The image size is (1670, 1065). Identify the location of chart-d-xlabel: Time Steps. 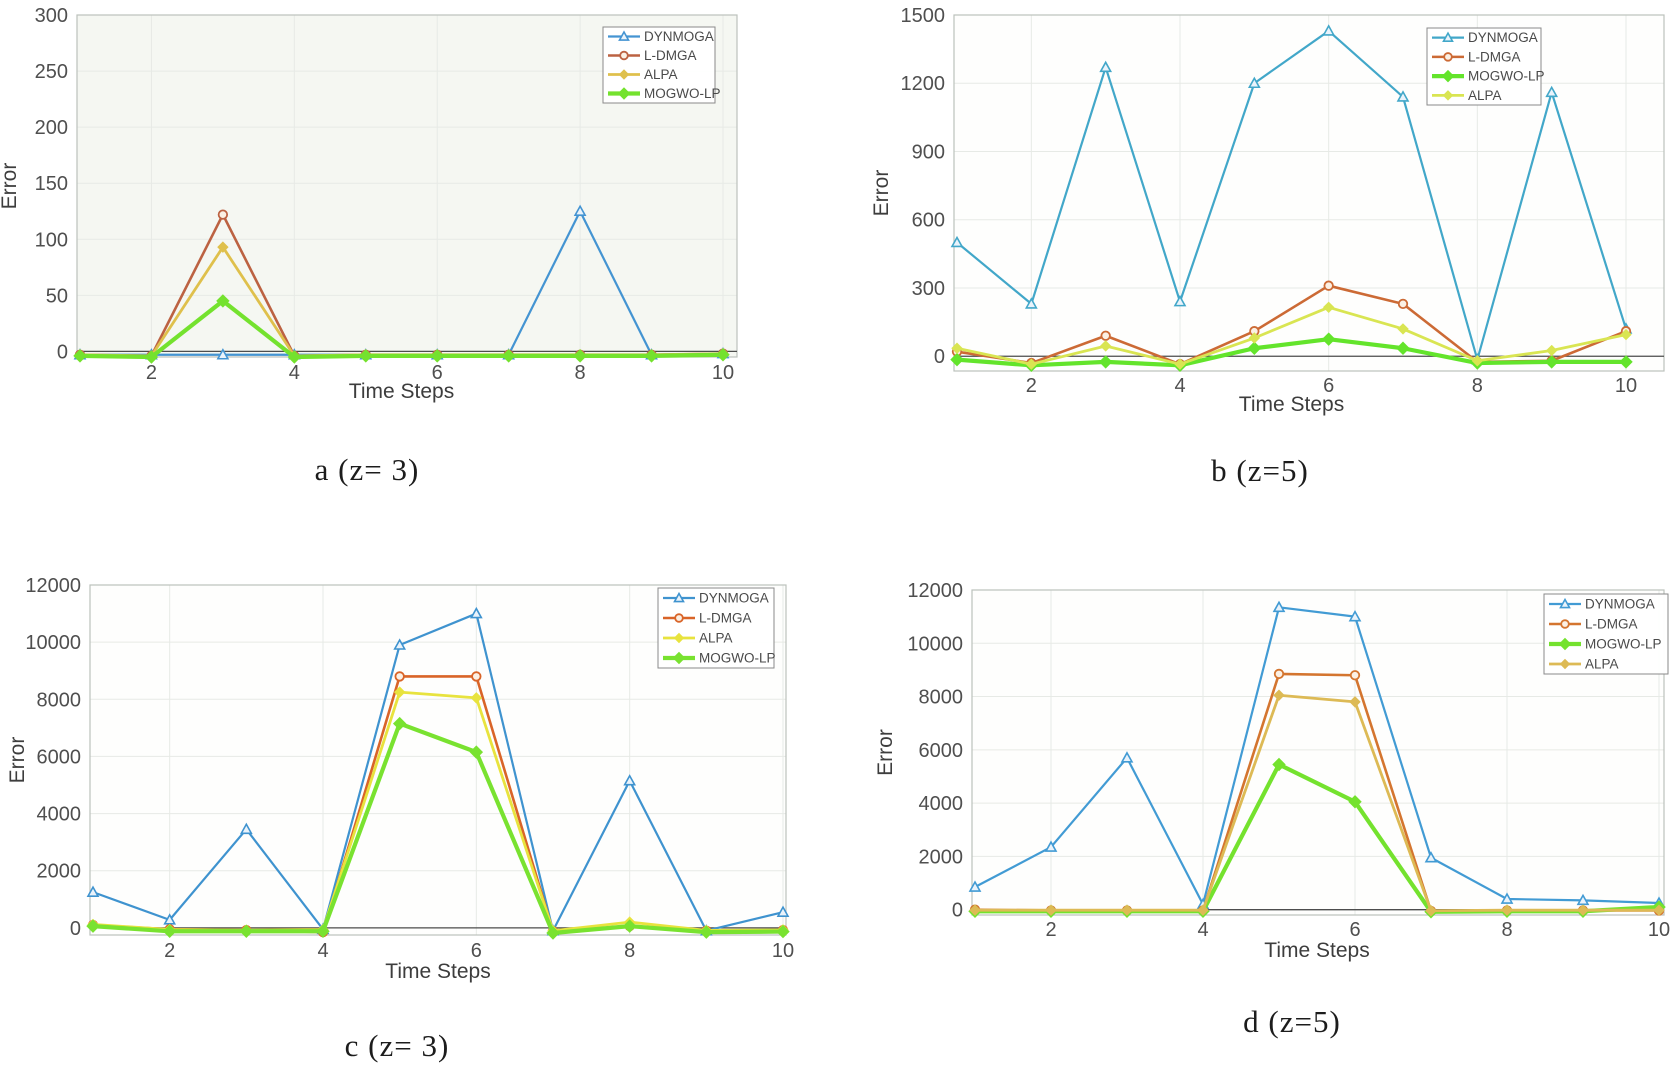
(1316, 950).